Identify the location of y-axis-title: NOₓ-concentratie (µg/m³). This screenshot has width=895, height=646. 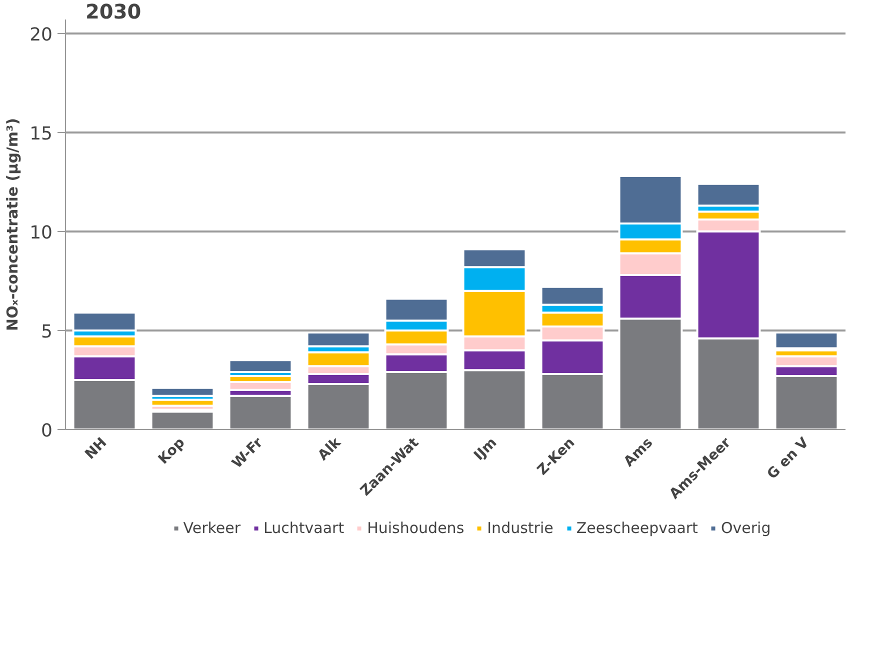
(13, 224).